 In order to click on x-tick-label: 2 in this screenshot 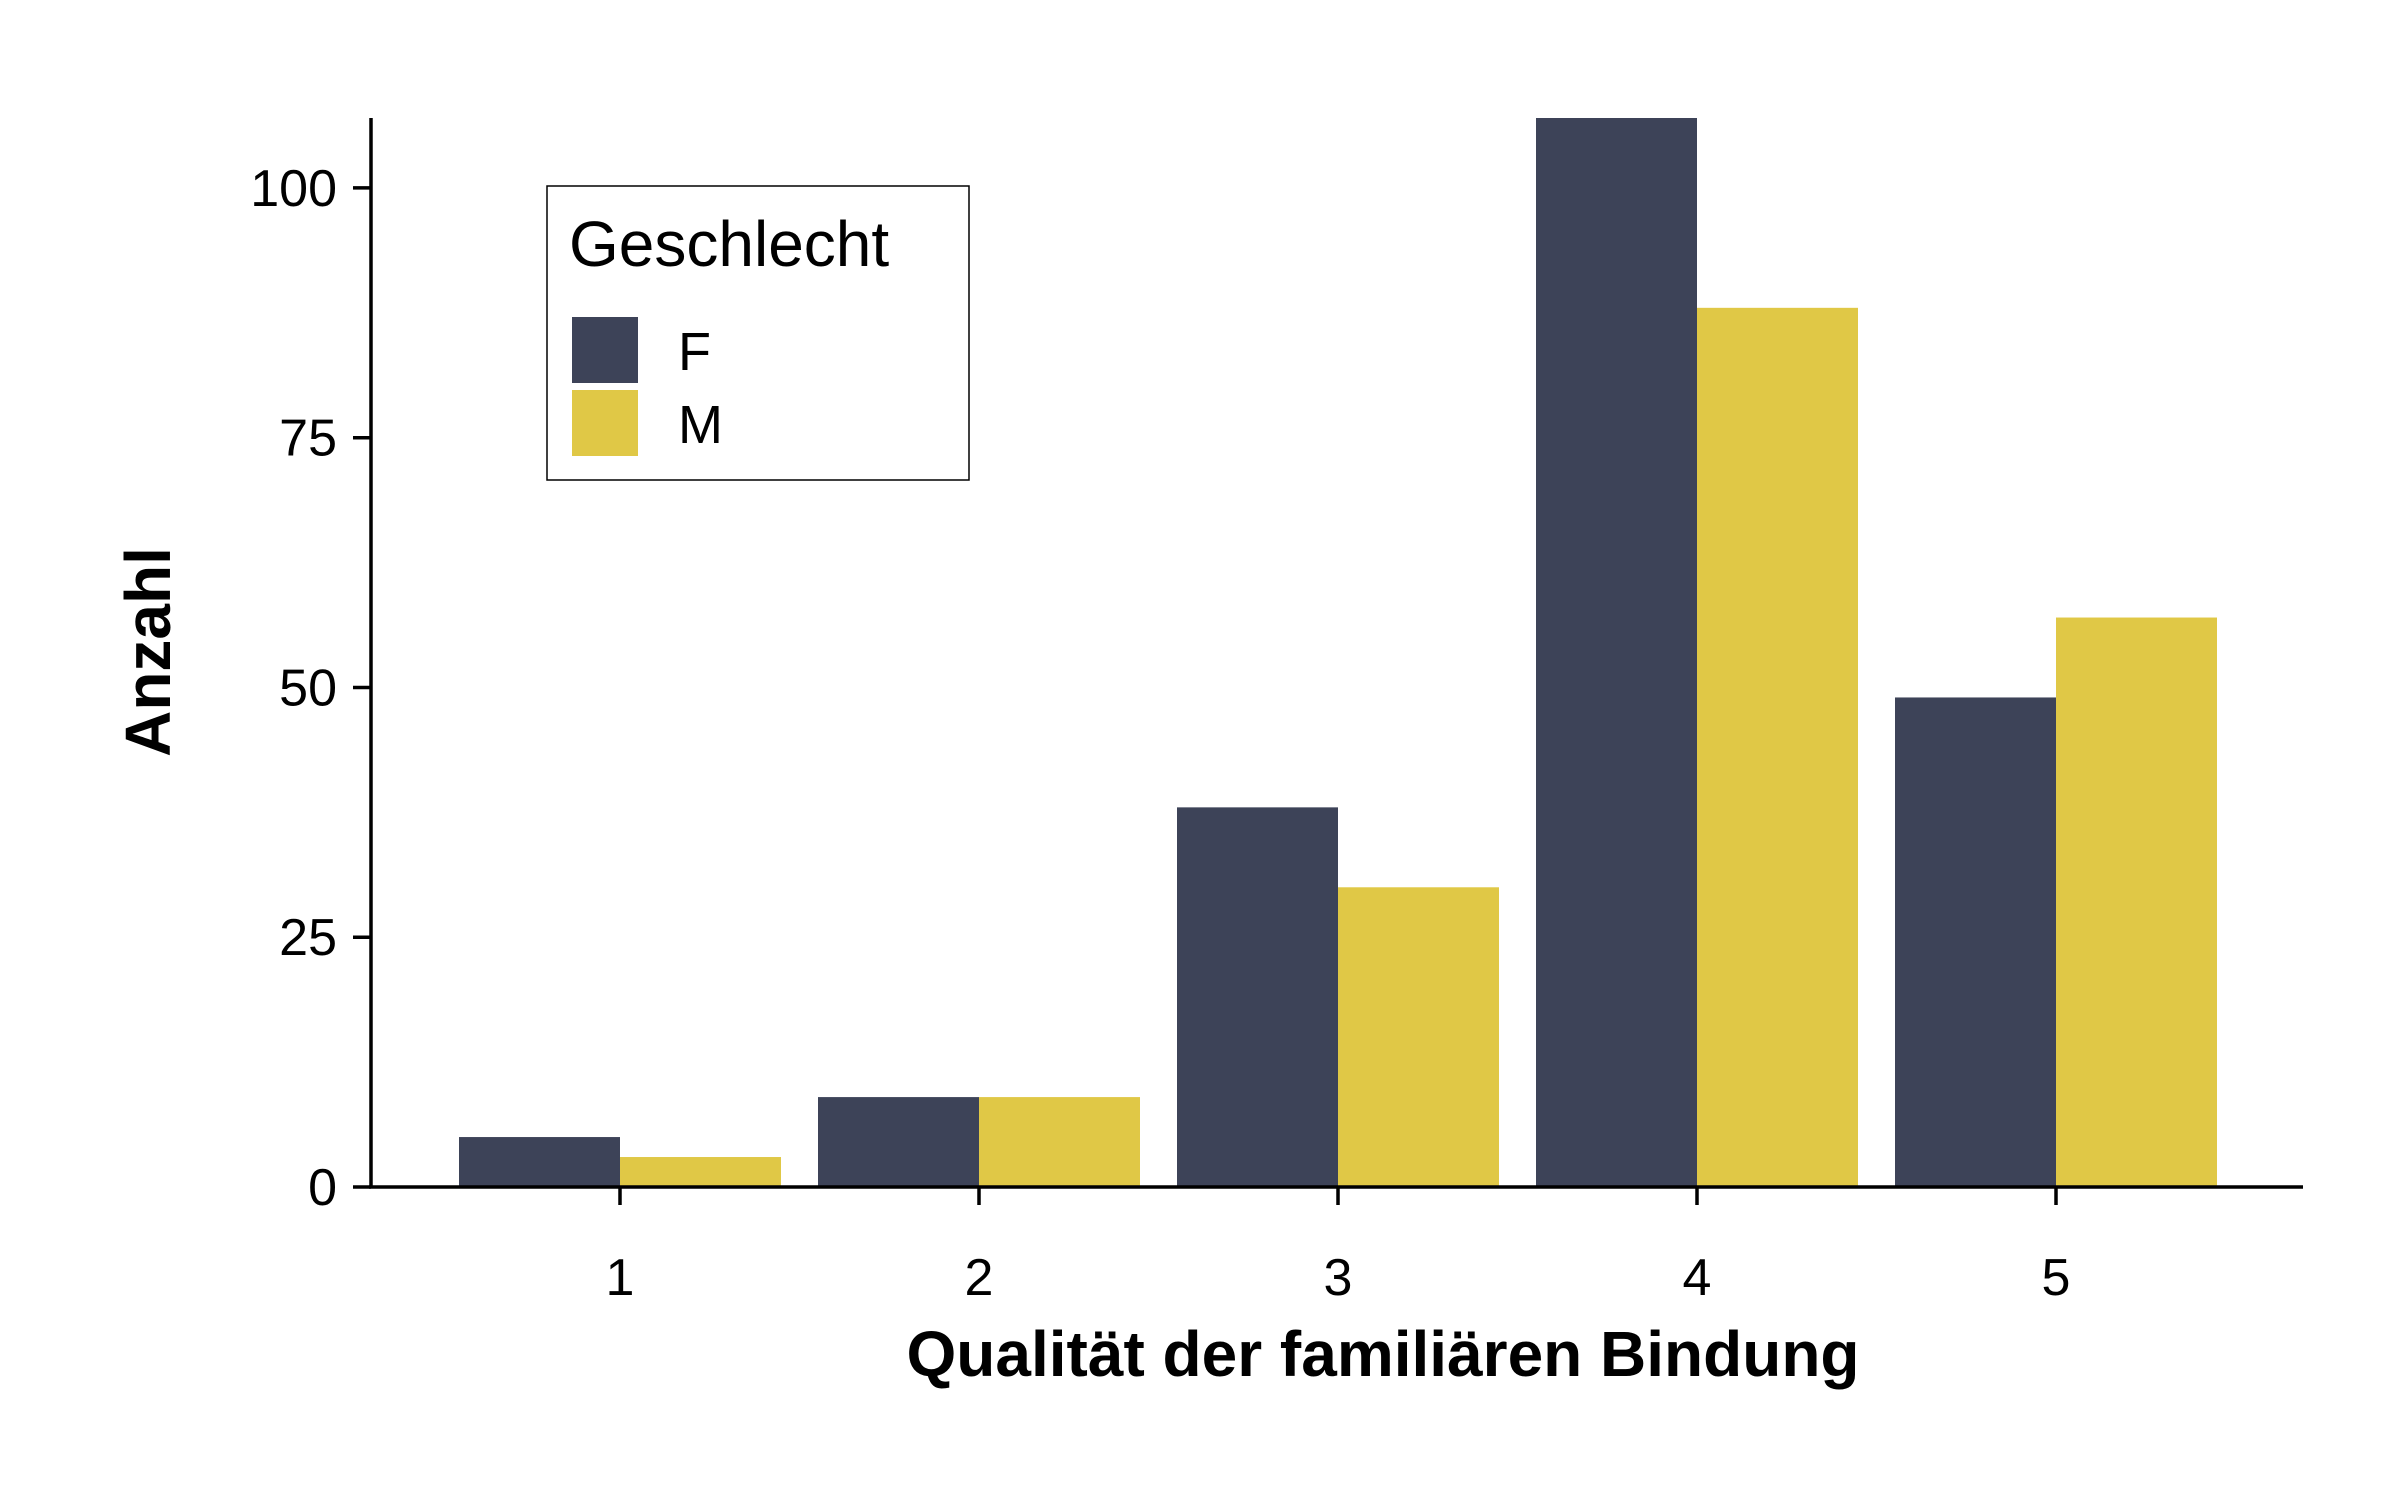, I will do `click(979, 1278)`.